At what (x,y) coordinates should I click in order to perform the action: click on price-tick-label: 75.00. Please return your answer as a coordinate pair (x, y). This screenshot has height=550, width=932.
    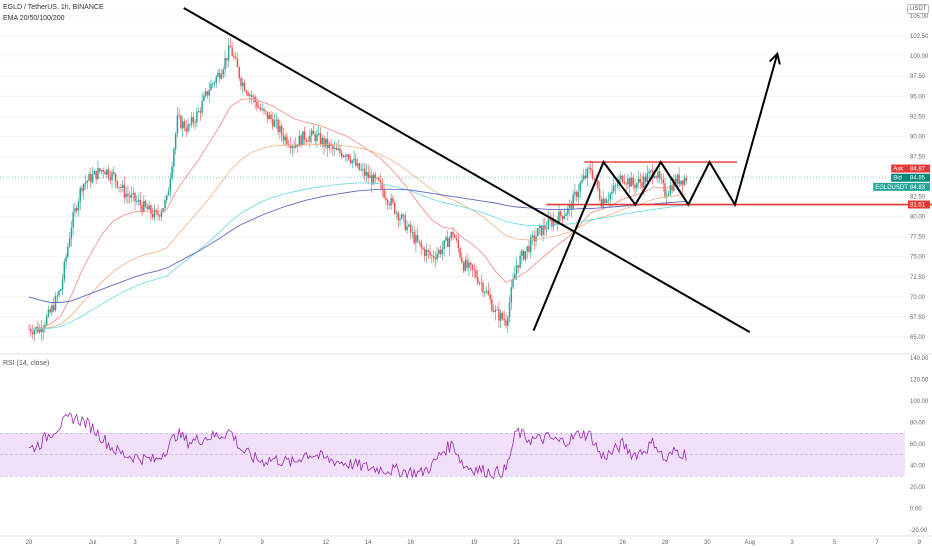
    Looking at the image, I should click on (918, 258).